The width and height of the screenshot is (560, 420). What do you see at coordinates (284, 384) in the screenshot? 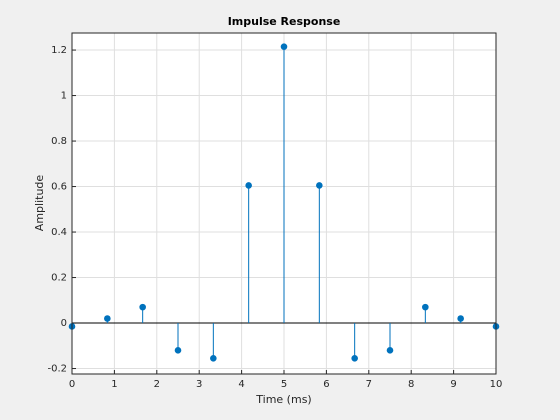
I see `x-tick-label: 5` at bounding box center [284, 384].